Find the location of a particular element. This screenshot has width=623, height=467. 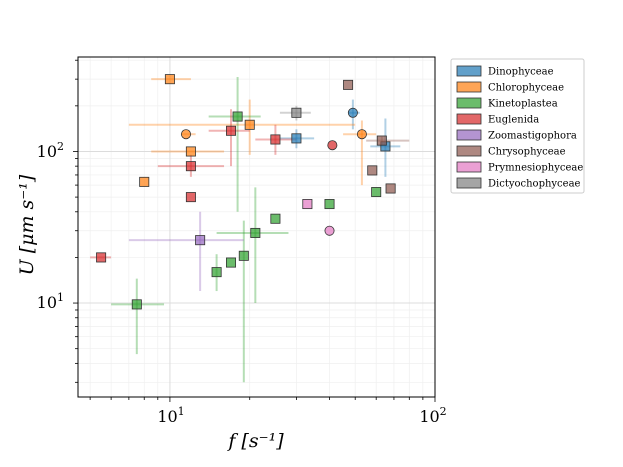

legend-label: Prymnesiophyceae is located at coordinates (535, 168).